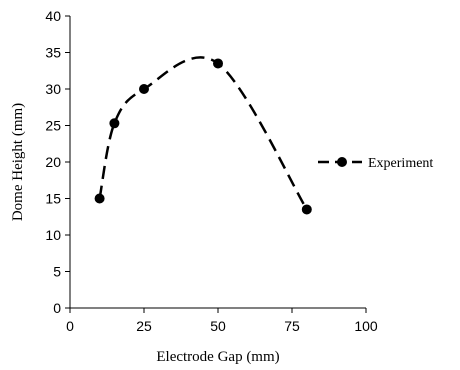  I want to click on legend: Experiment, so click(375, 163).